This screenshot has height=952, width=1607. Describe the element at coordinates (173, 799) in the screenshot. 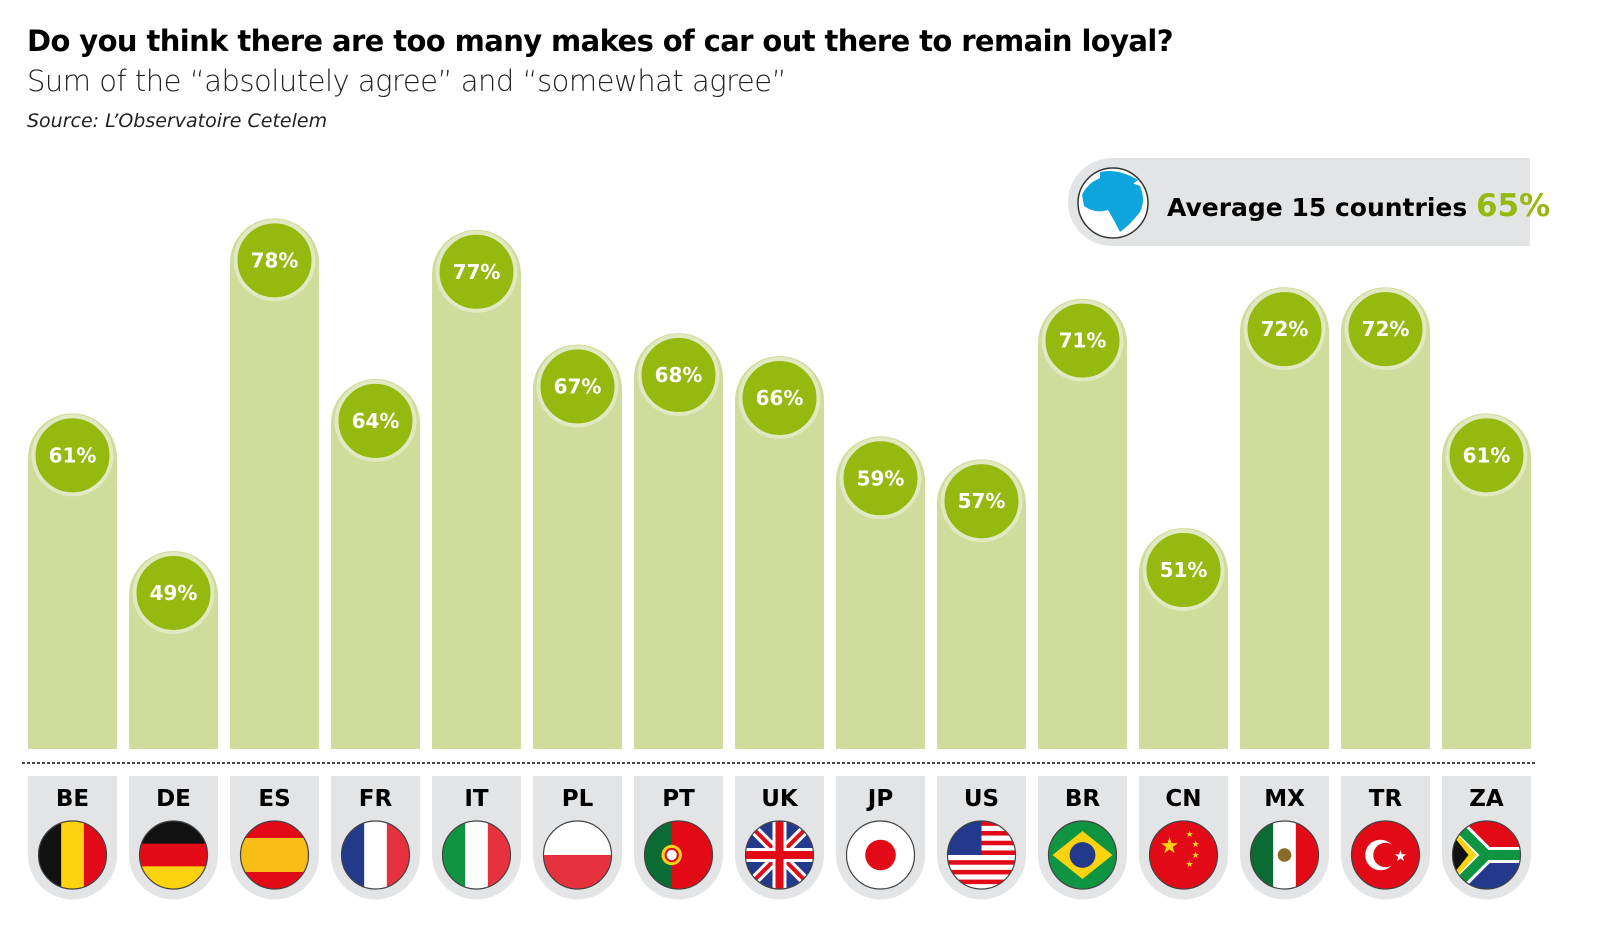

I see `tick-label: DE` at that location.